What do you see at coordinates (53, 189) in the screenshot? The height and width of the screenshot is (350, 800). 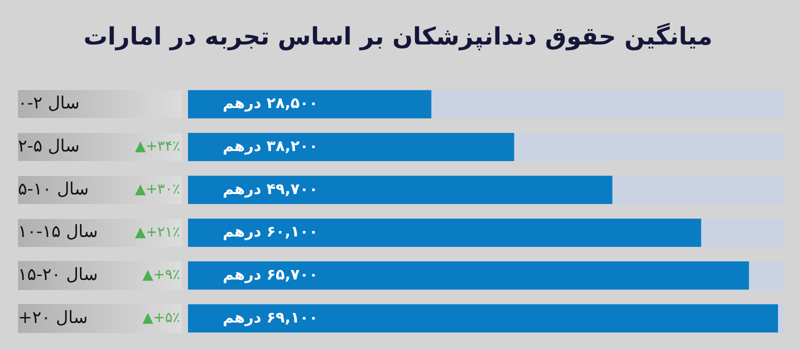 I see `y-tick-label: ۵-۱۰ سال` at bounding box center [53, 189].